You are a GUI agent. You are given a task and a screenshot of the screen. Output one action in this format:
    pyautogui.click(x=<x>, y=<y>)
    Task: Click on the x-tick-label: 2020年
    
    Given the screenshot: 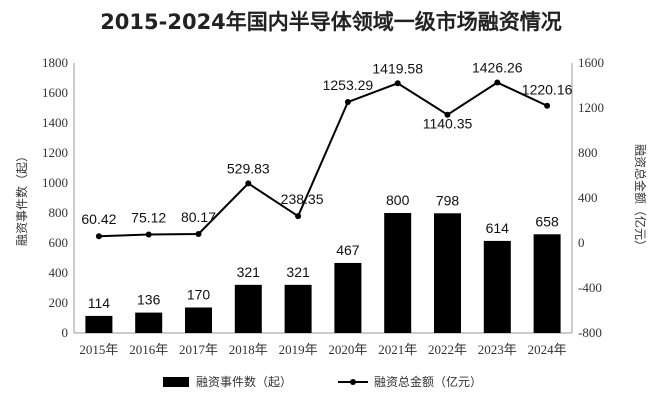 What is the action you would take?
    pyautogui.click(x=347, y=349)
    